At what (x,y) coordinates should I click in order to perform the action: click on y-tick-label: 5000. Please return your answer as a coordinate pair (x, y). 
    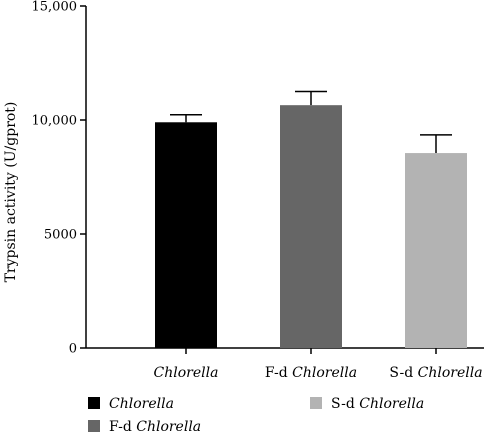
    Looking at the image, I should click on (60, 235).